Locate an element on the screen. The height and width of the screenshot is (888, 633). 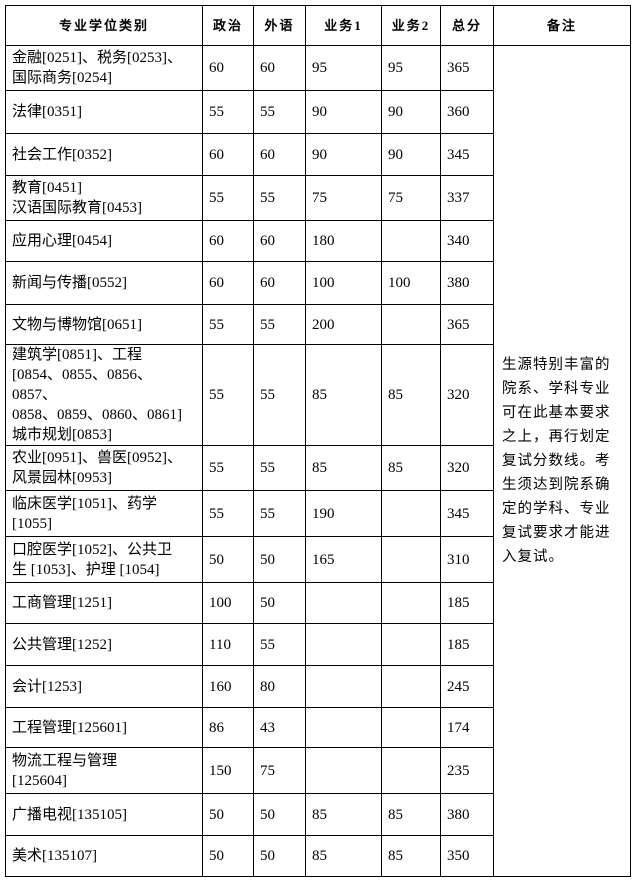
table-row: 临床医学[1051]、药学 [1055] 55 55 190 345 is located at coordinates (318, 513).